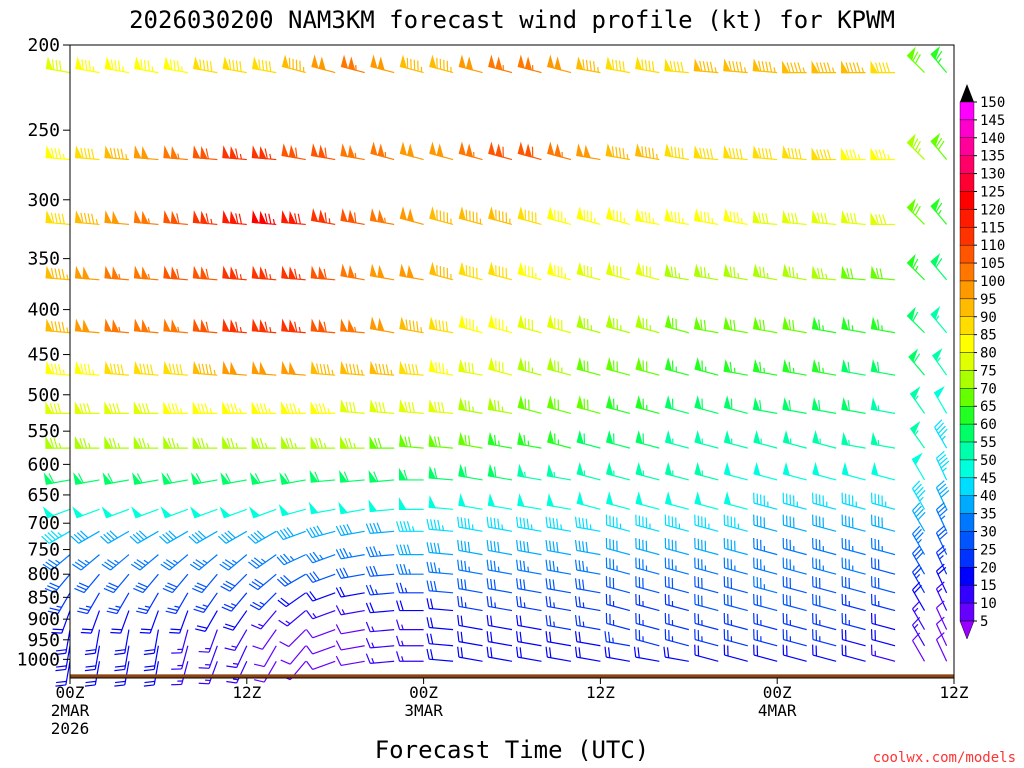  I want to click on y-tick-label: 800, so click(43, 574).